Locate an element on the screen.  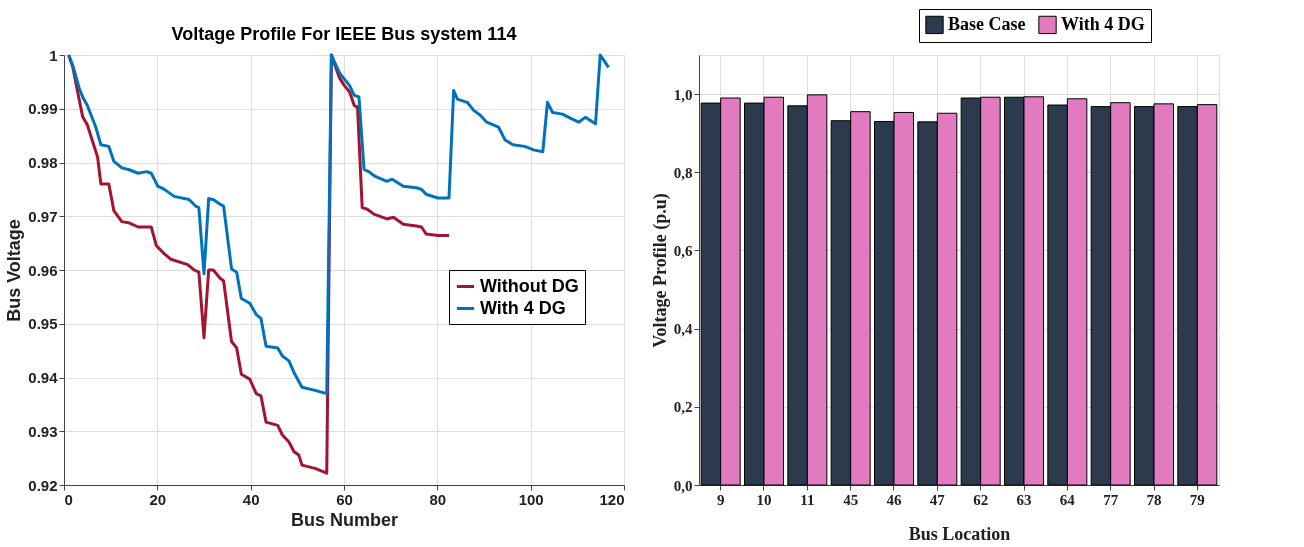
y-tick-label: 0.94 is located at coordinates (43, 377).